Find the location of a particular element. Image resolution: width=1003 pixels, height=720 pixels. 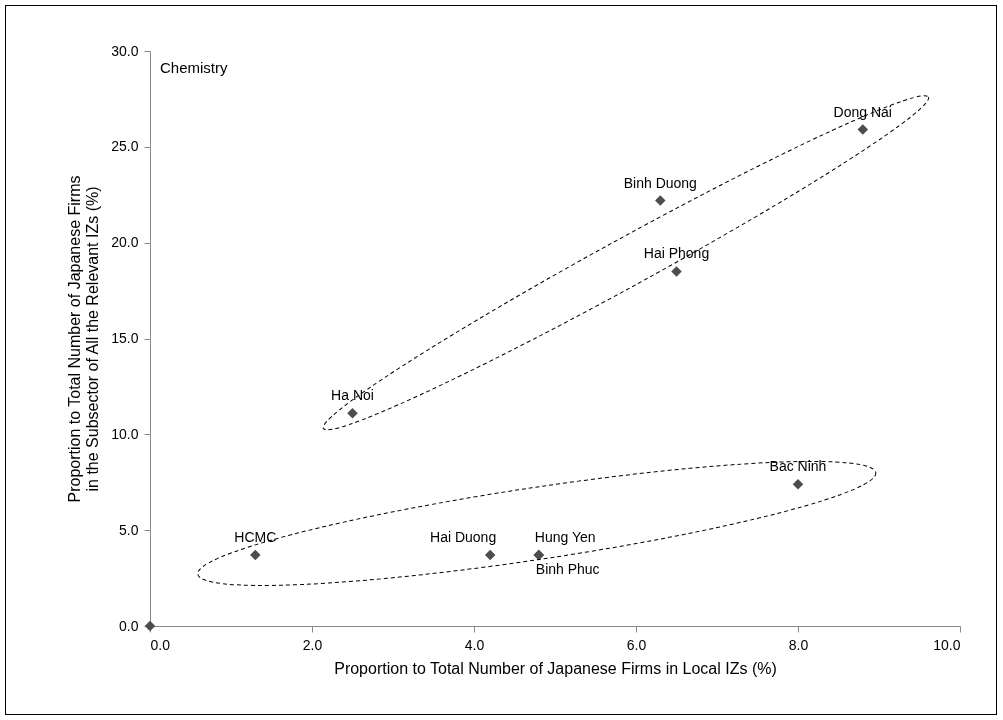

annotation: Ha Noi is located at coordinates (352, 395).